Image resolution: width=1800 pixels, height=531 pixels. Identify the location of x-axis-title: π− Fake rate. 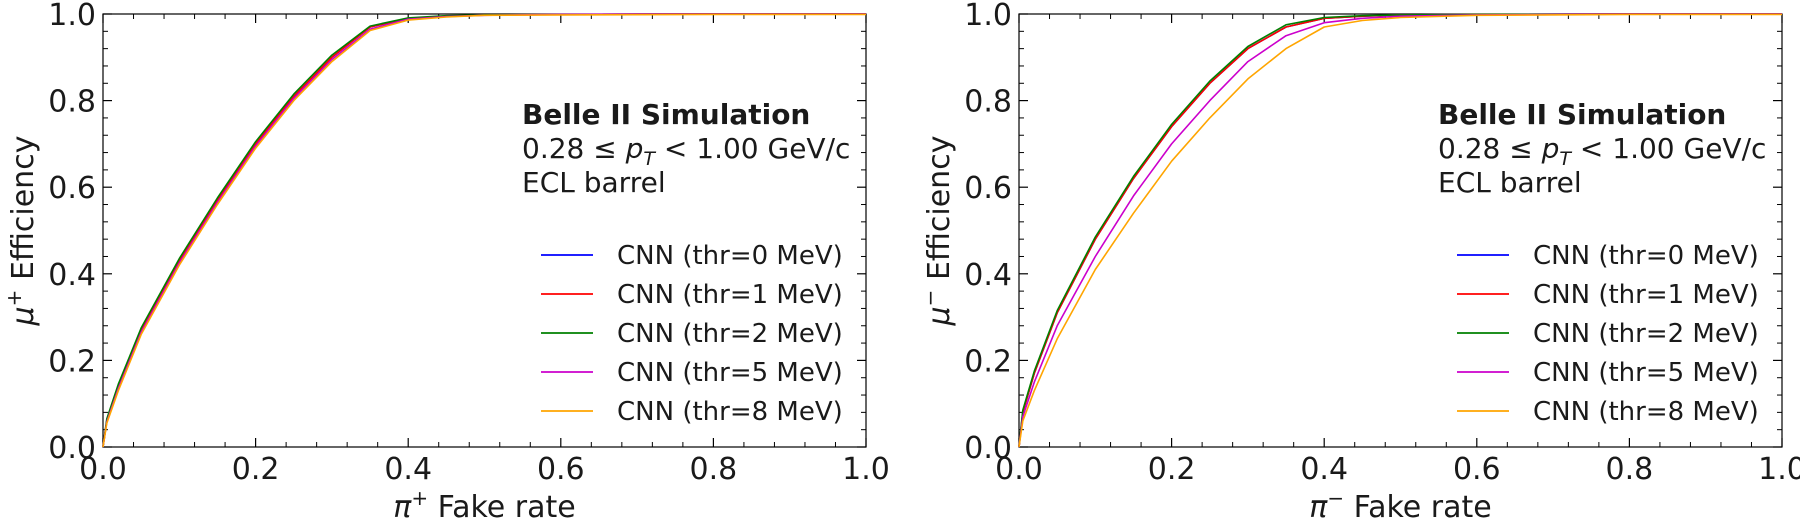
(1400, 505).